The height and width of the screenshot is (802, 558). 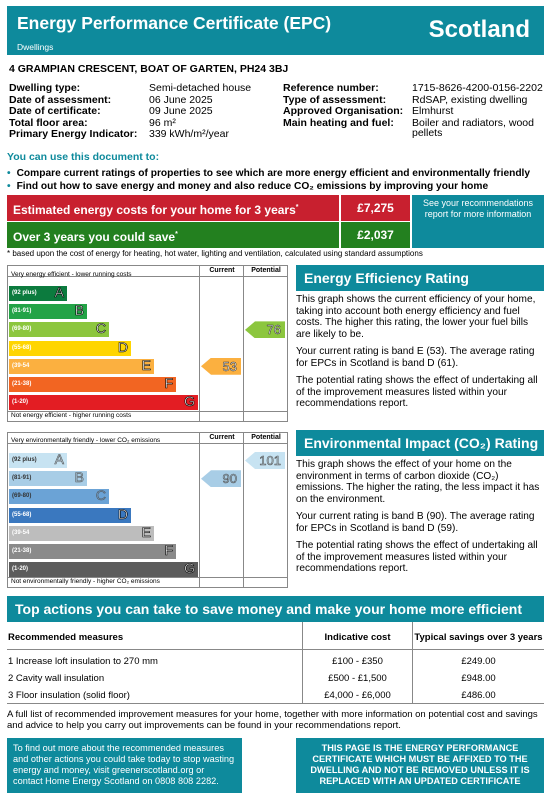 I want to click on detail-value: 96 m², so click(x=162, y=122).